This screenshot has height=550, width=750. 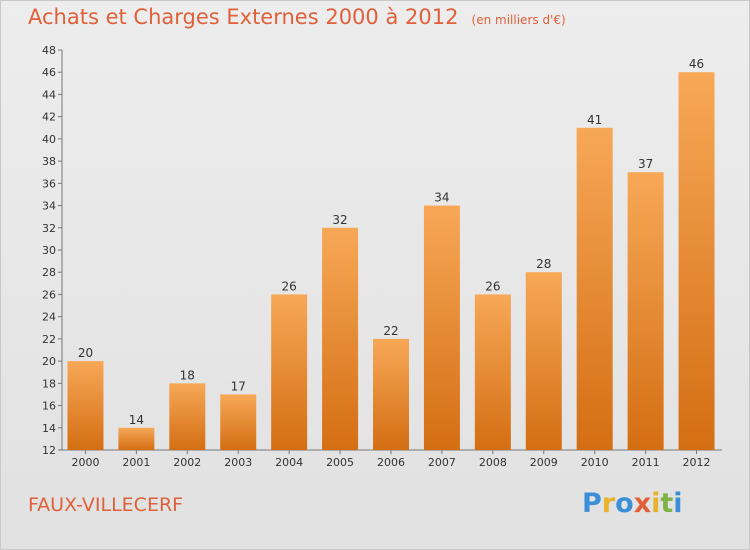 What do you see at coordinates (608, 503) in the screenshot?
I see `logo-letter: r` at bounding box center [608, 503].